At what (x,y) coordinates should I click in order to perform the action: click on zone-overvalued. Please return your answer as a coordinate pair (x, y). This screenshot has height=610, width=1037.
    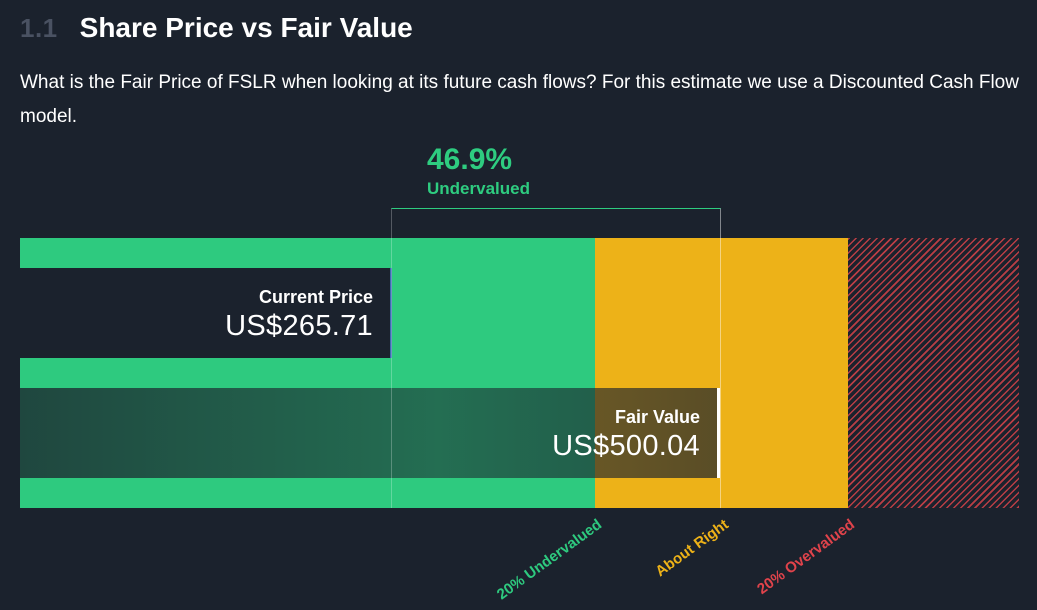
    Looking at the image, I should click on (933, 373).